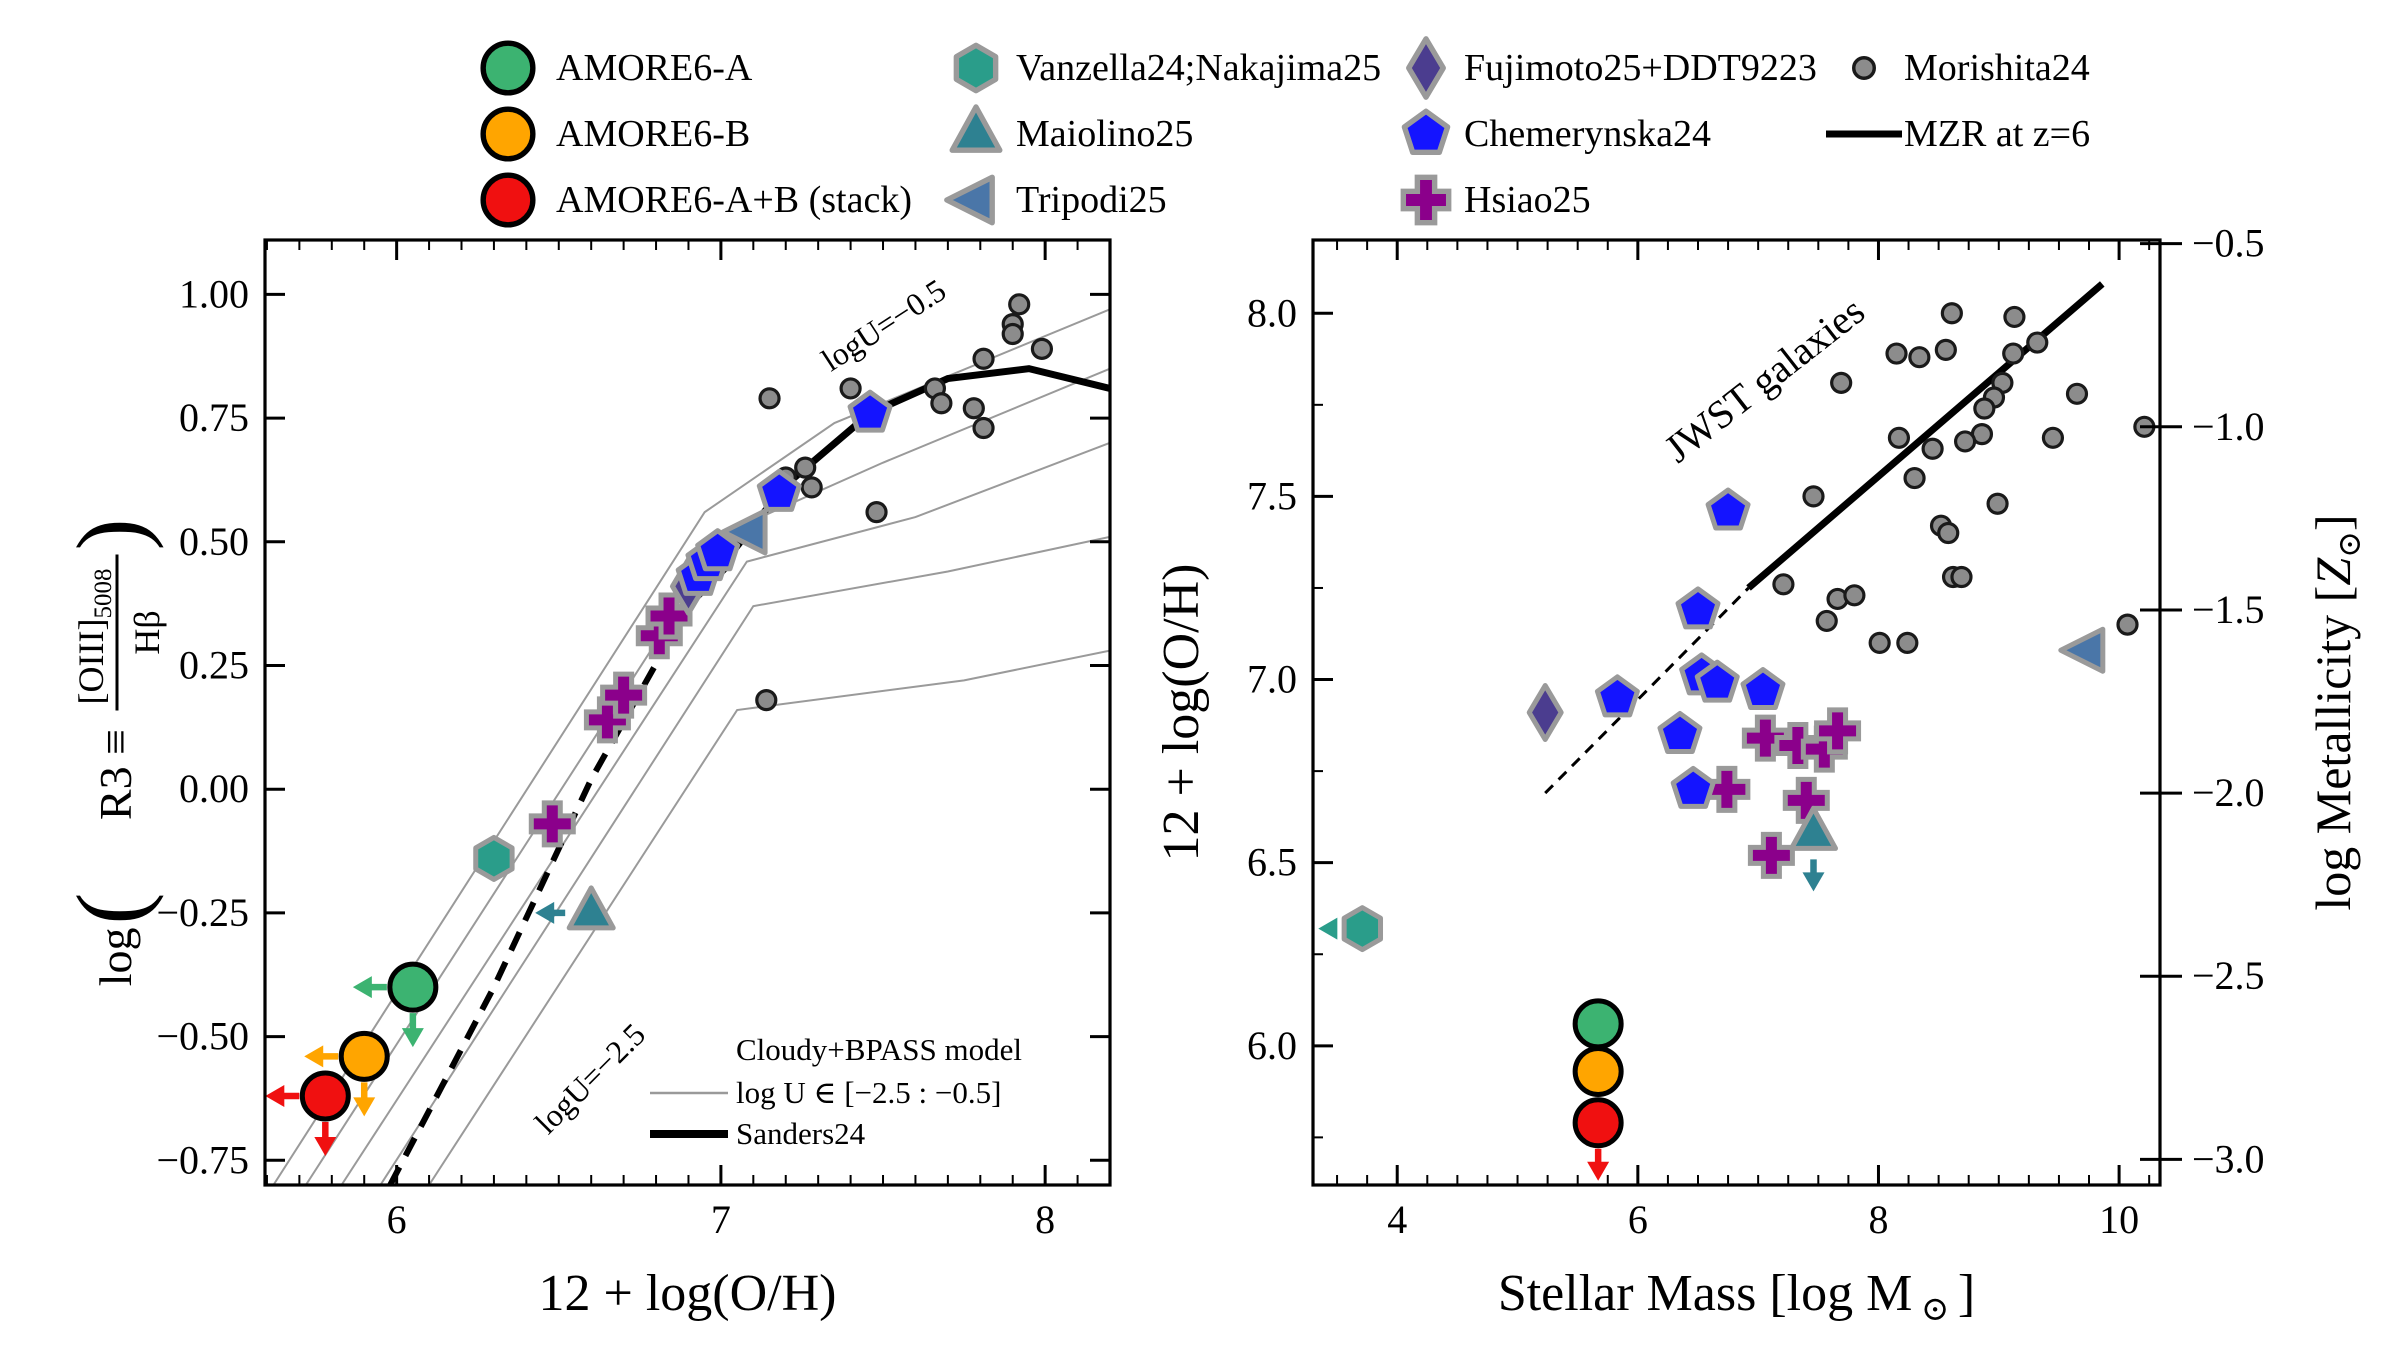 This screenshot has width=2400, height=1350. What do you see at coordinates (147, 632) in the screenshot?
I see `y-title-denominator: Hβ` at bounding box center [147, 632].